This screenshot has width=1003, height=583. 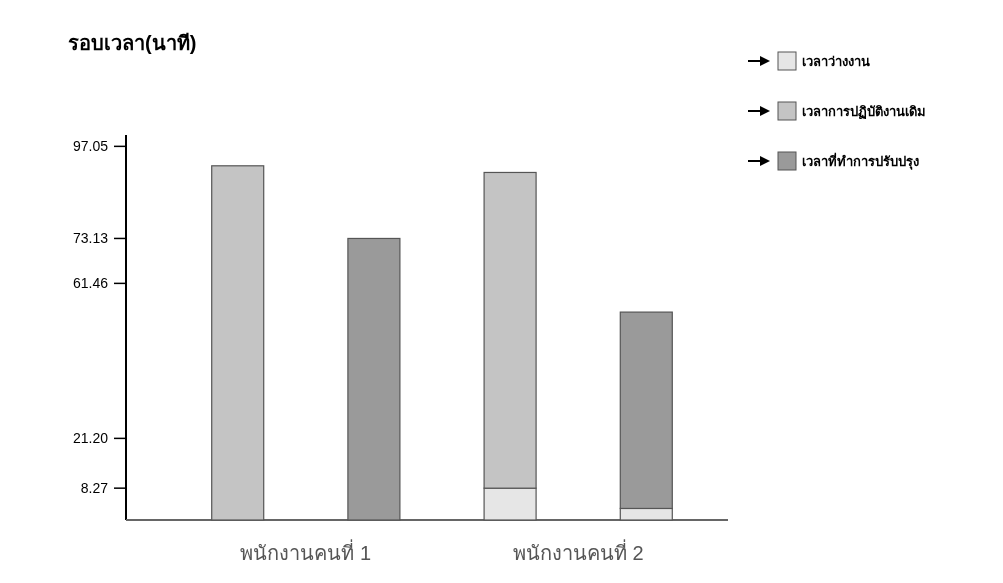 What do you see at coordinates (864, 111) in the screenshot?
I see `legend-label: เวลาการปฏิบัติงานเดิม` at bounding box center [864, 111].